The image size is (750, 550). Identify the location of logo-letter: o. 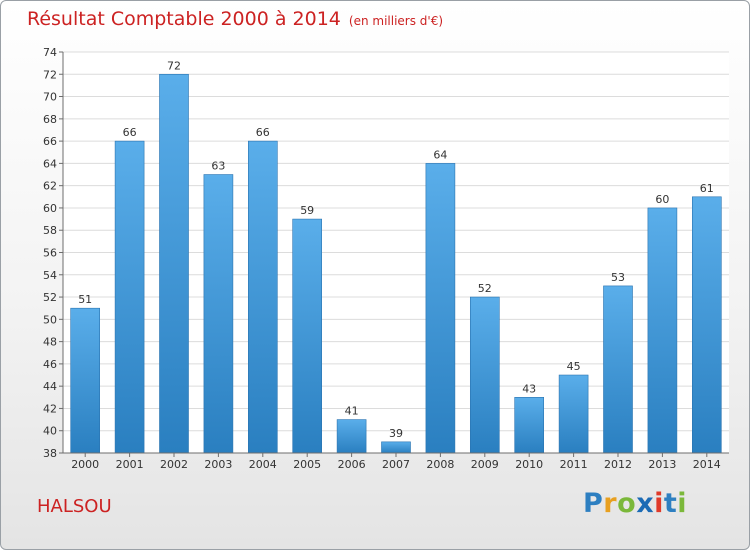
(627, 503).